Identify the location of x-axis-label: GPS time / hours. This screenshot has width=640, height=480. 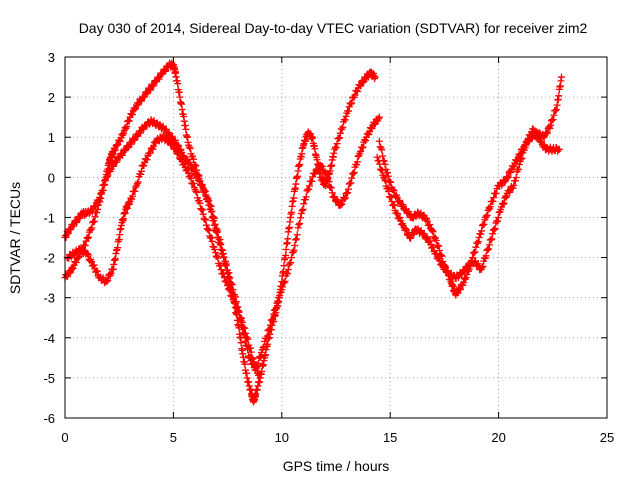
(336, 466).